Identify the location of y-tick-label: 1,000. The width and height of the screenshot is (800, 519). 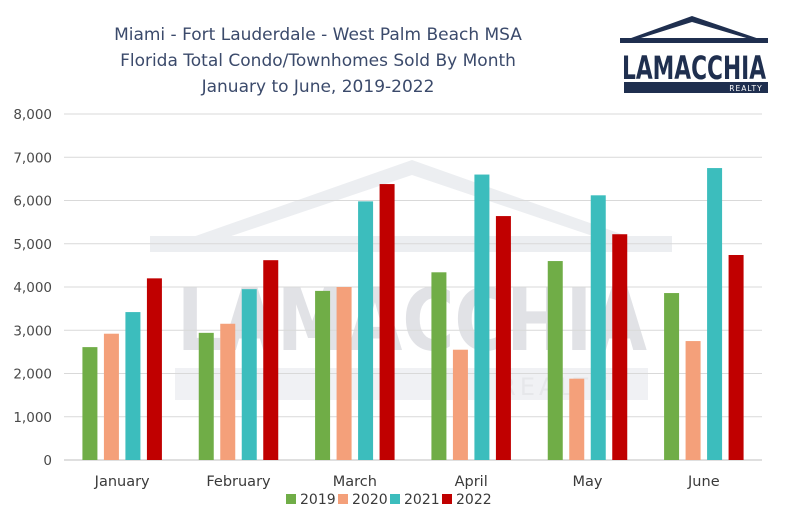
(32, 418).